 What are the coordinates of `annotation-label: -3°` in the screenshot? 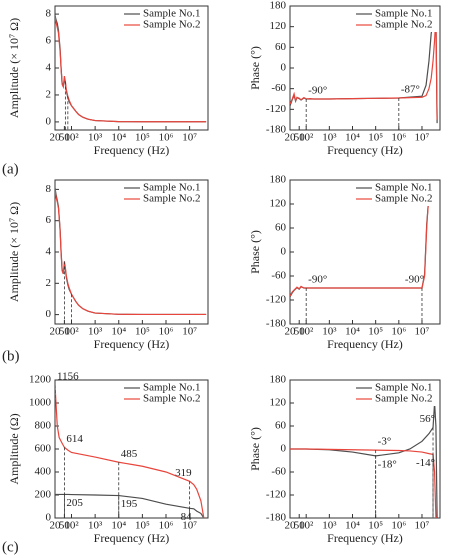 It's located at (385, 442).